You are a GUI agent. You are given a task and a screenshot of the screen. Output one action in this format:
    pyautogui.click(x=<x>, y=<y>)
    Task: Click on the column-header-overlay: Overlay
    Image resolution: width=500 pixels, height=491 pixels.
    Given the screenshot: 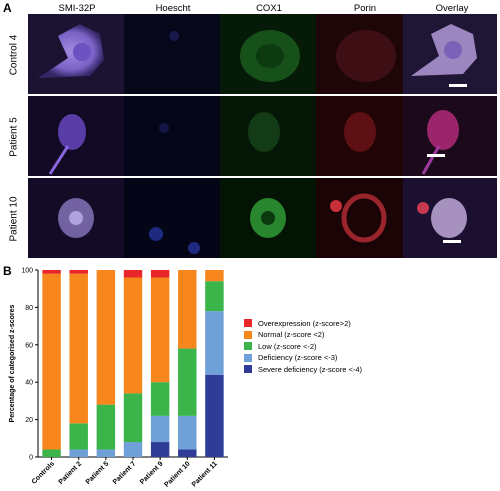 What is the action you would take?
    pyautogui.click(x=452, y=8)
    